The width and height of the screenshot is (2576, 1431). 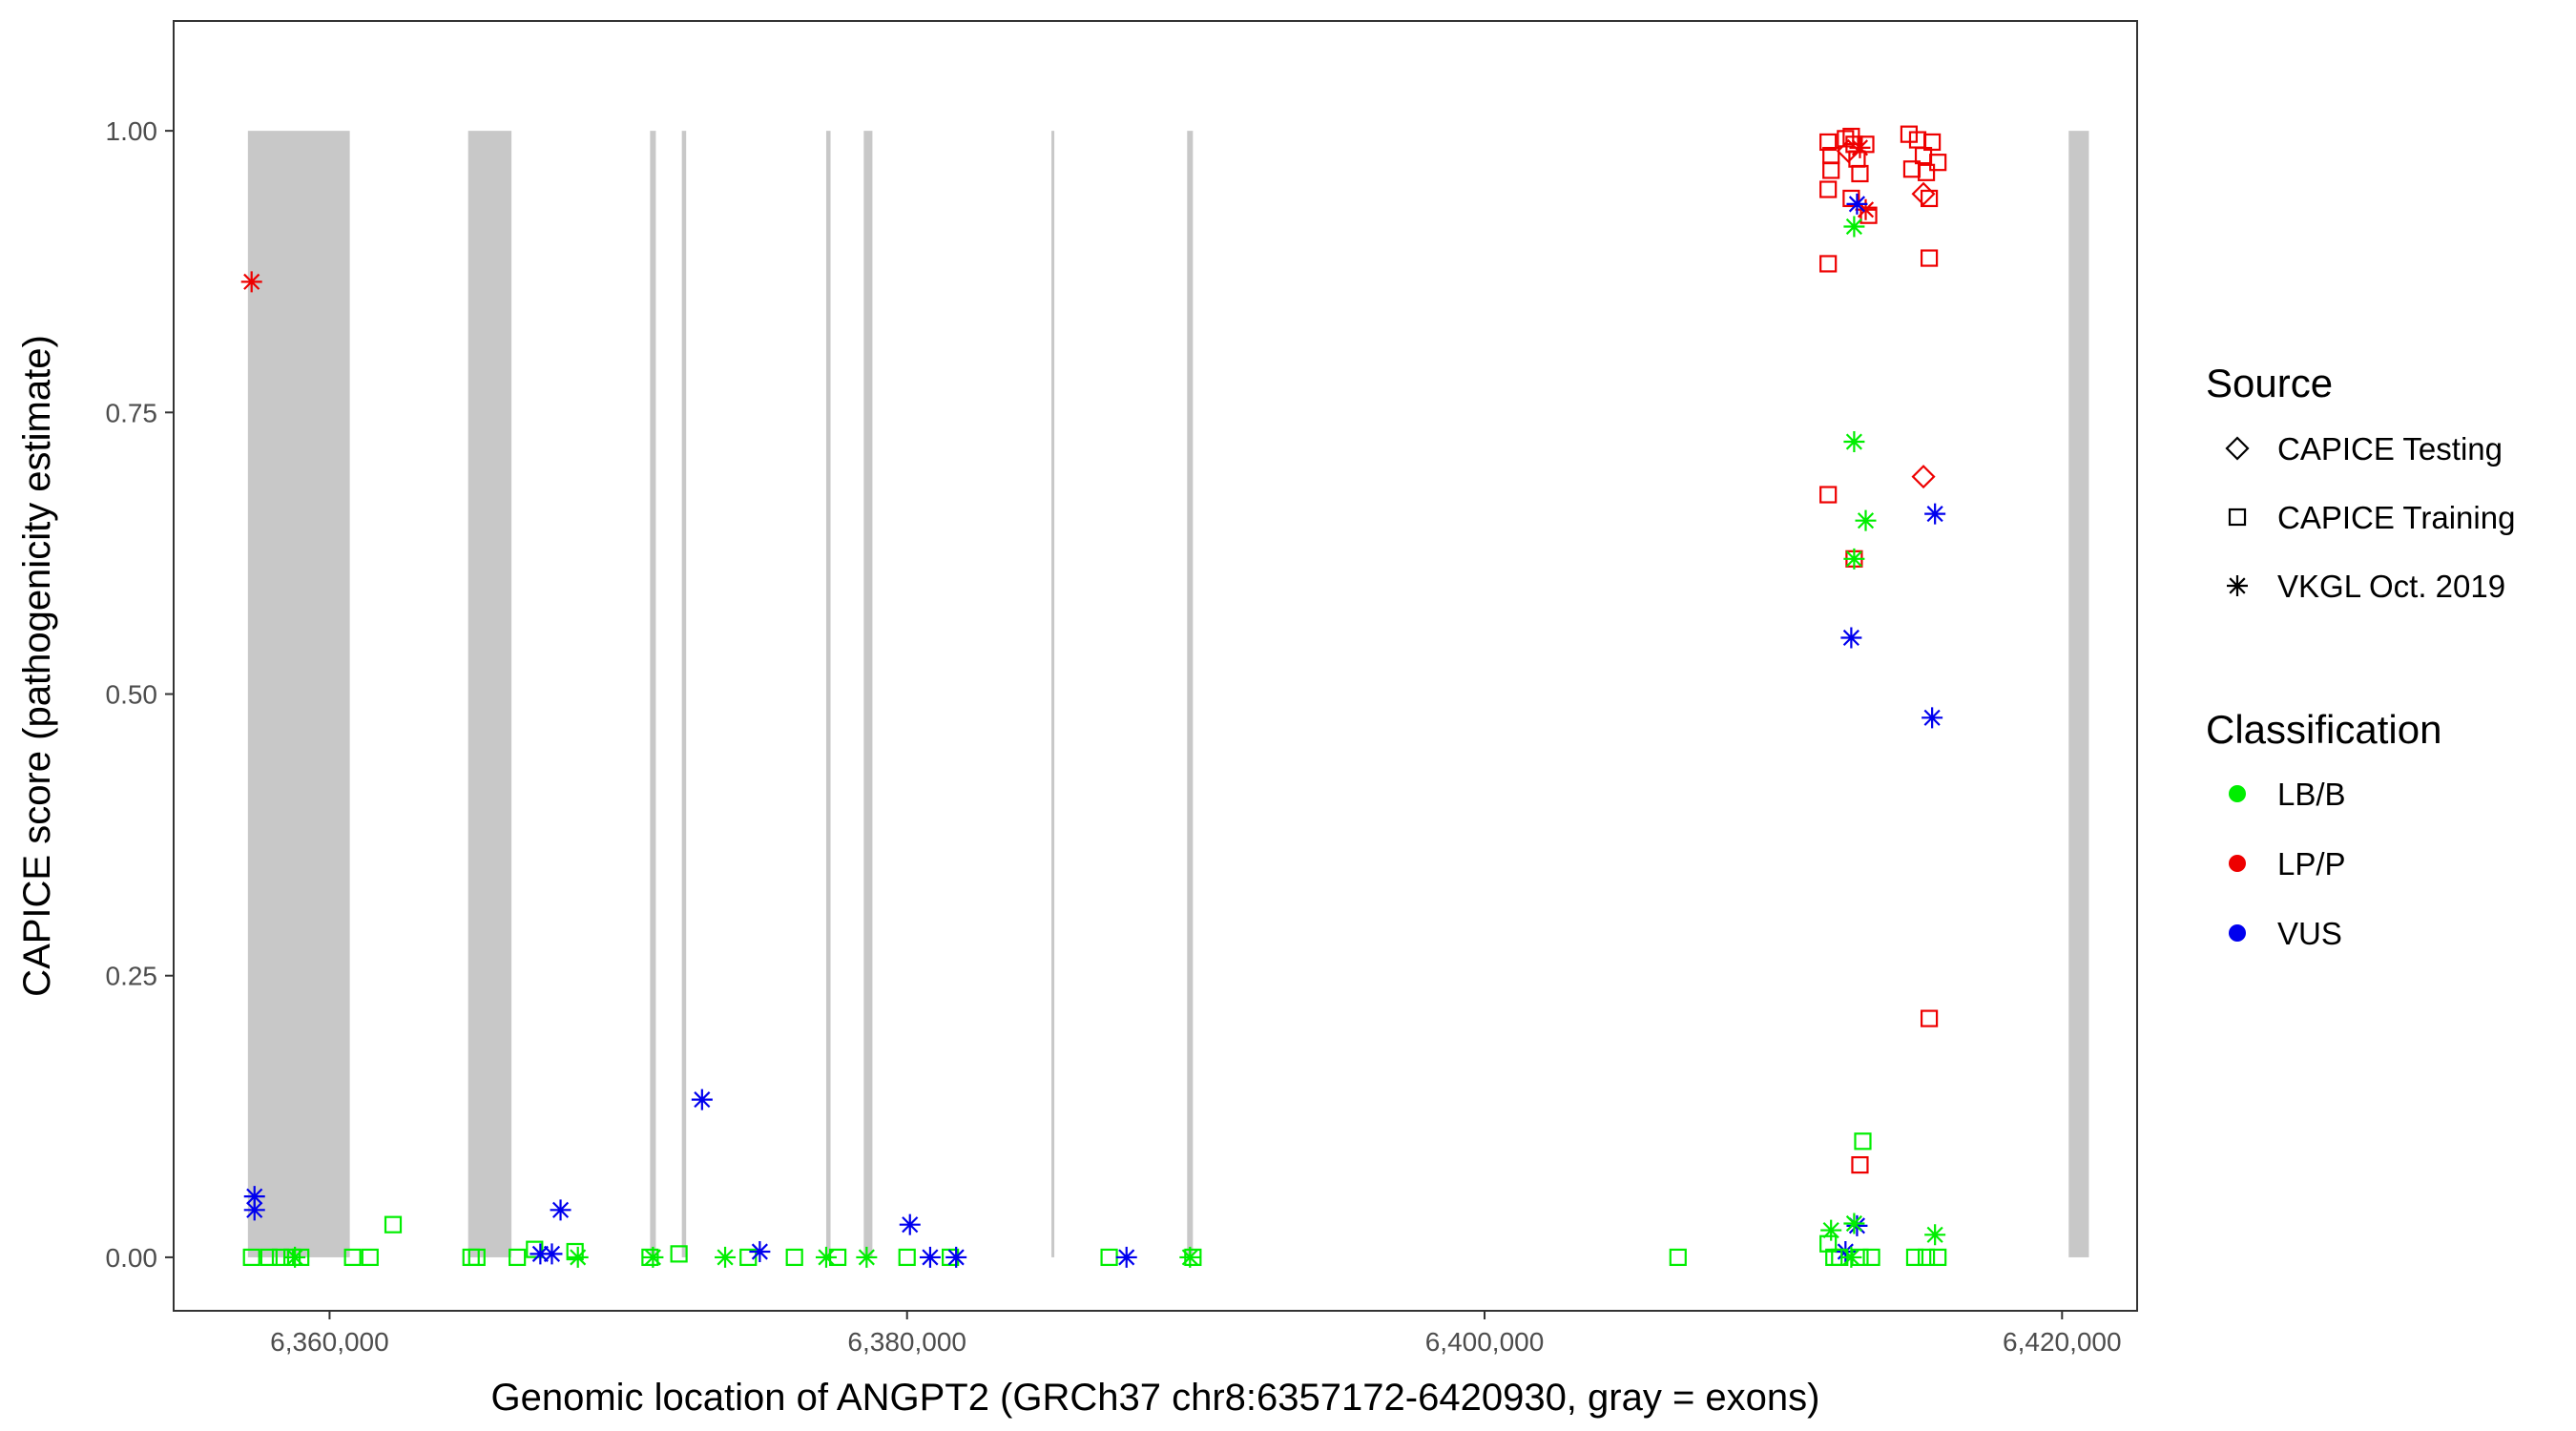 I want to click on y-axis: 0.00 0.25 0.50 0.75 1.00, so click(x=140, y=694).